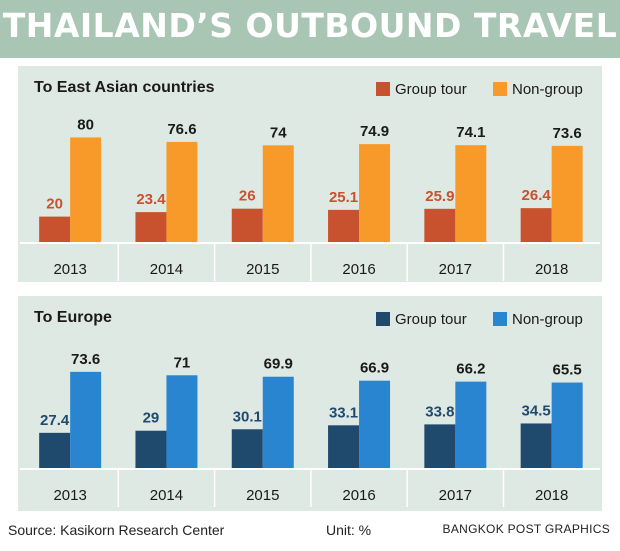 The width and height of the screenshot is (620, 551). Describe the element at coordinates (182, 362) in the screenshot. I see `europe-value-label-2014-nongroup: 71` at that location.